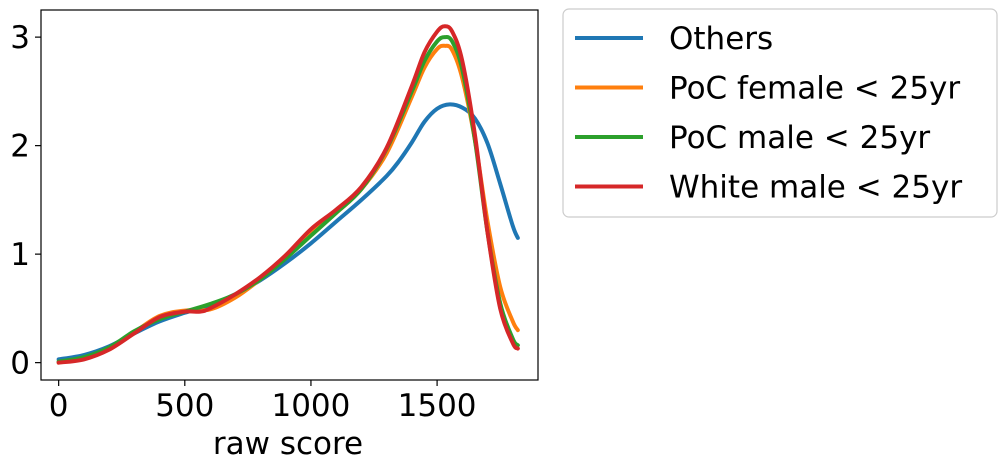 This screenshot has height=475, width=1007. Describe the element at coordinates (815, 188) in the screenshot. I see `legend-label: White male < 25yr` at that location.